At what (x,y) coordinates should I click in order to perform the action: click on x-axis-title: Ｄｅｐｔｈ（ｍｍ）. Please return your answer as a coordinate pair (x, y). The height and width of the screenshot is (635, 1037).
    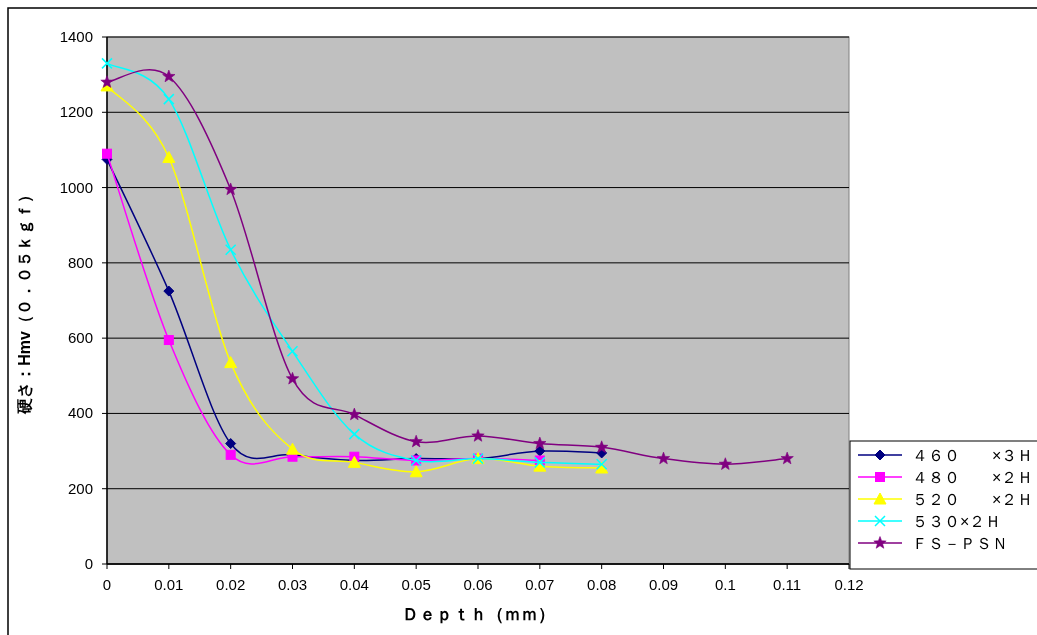
    Looking at the image, I should click on (478, 614).